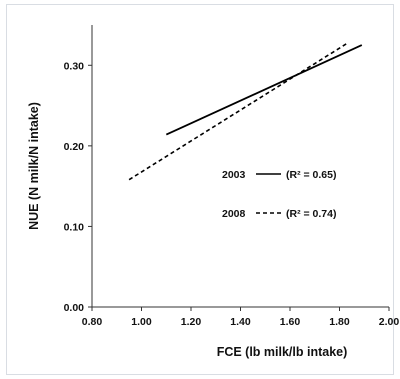 This screenshot has width=400, height=379. Describe the element at coordinates (74, 227) in the screenshot. I see `y-tick-label: 0.10` at that location.